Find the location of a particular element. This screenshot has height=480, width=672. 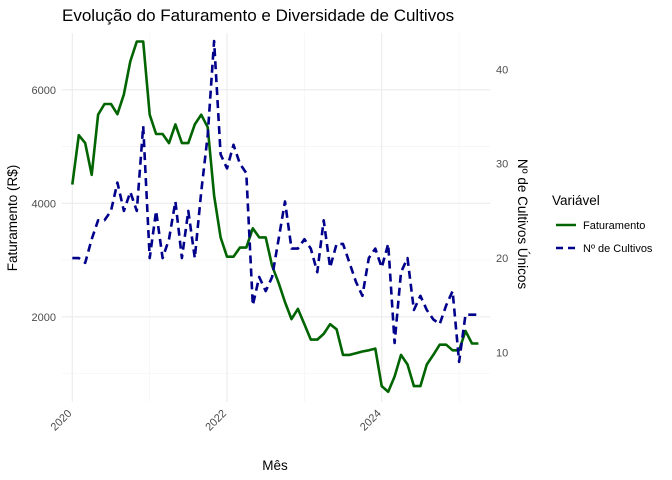

y-tick-label: 6000 is located at coordinates (44, 91).